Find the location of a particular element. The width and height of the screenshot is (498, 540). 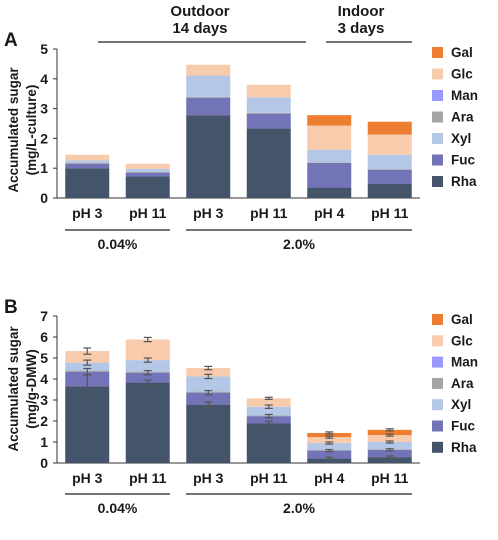

panel-a-ylabel: Accumulated sugar (mg/L-culture) is located at coordinates (22, 130).